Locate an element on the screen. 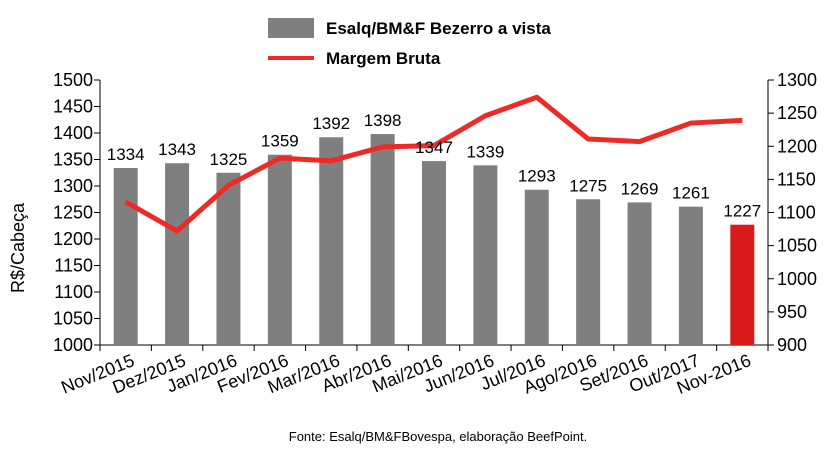 This screenshot has height=449, width=834. bar-data-label: 1347 is located at coordinates (434, 147).